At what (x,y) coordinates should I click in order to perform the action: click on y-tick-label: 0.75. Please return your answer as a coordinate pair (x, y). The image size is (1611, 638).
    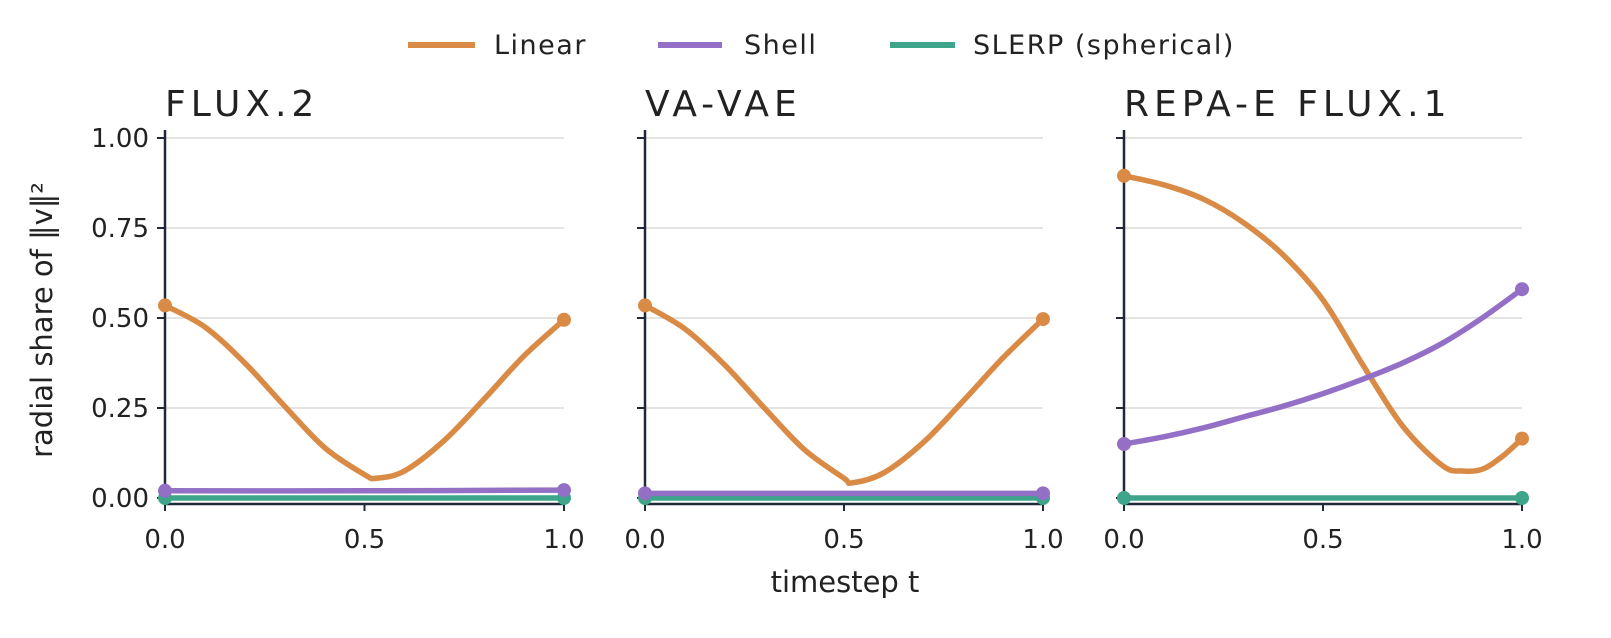
    Looking at the image, I should click on (120, 229).